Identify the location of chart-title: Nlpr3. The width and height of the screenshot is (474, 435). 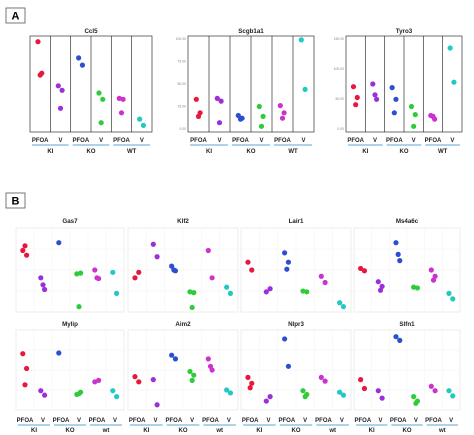
(296, 324).